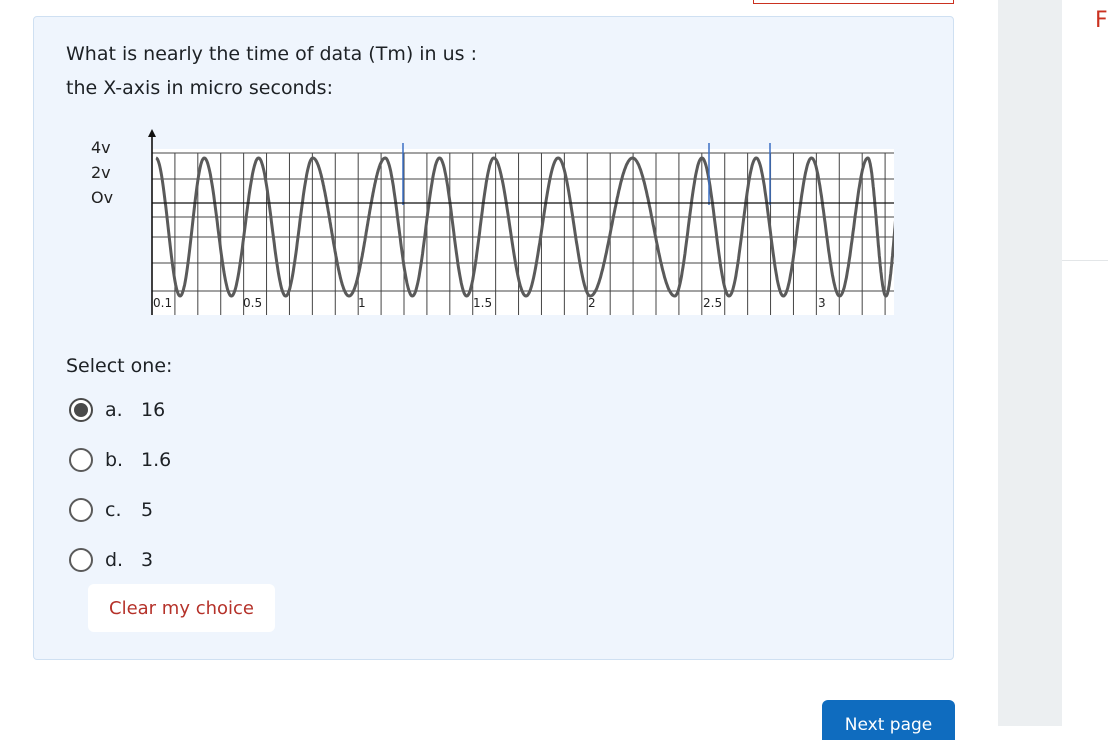 The height and width of the screenshot is (740, 1108). What do you see at coordinates (162, 303) in the screenshot?
I see `x-tick-label-0-1: 0.1` at bounding box center [162, 303].